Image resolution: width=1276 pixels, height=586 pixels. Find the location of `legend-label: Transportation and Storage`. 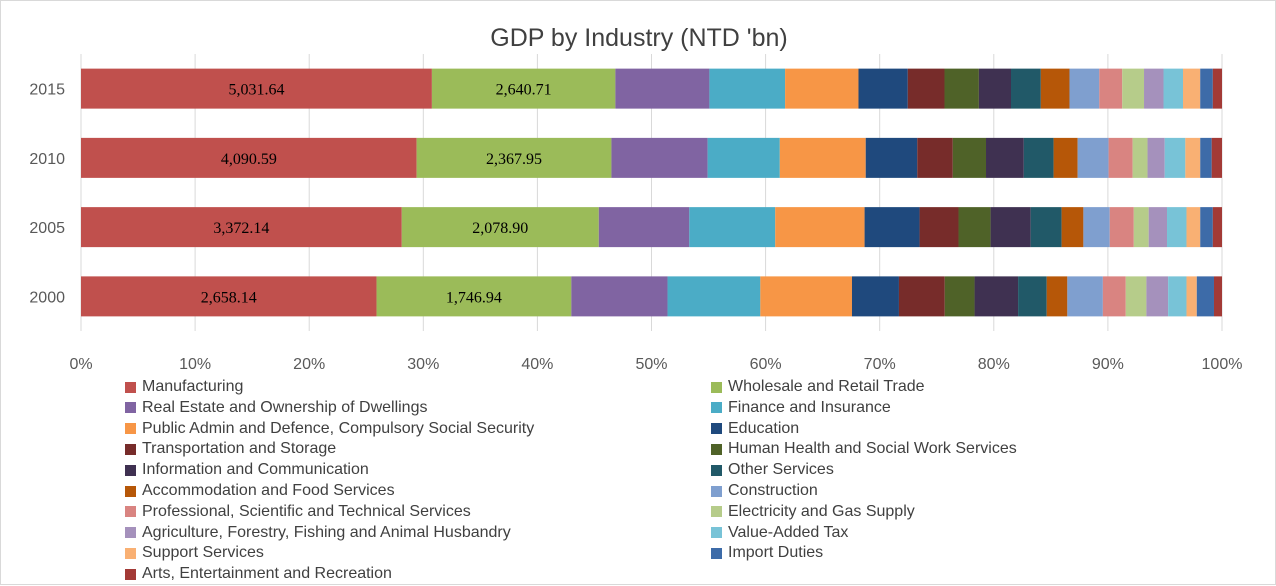

legend-label: Transportation and Storage is located at coordinates (239, 449).